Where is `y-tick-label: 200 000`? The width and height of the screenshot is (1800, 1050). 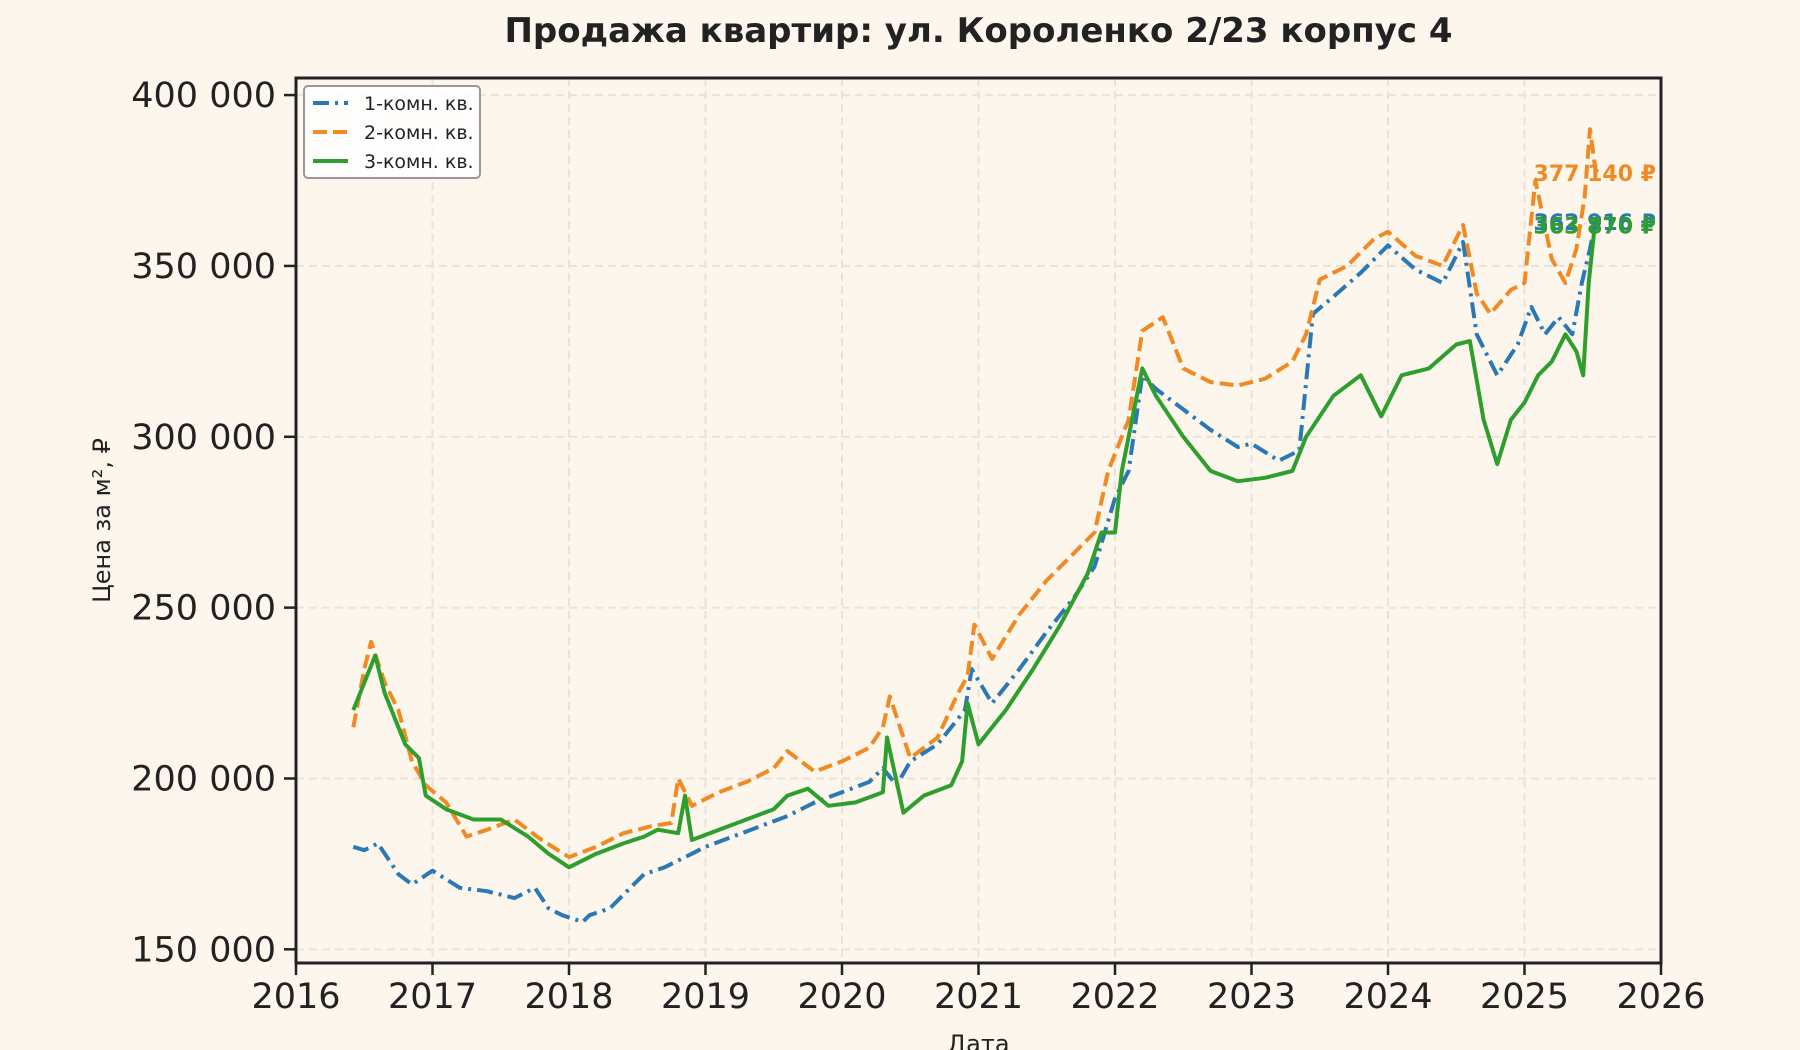
y-tick-label: 200 000 is located at coordinates (203, 779).